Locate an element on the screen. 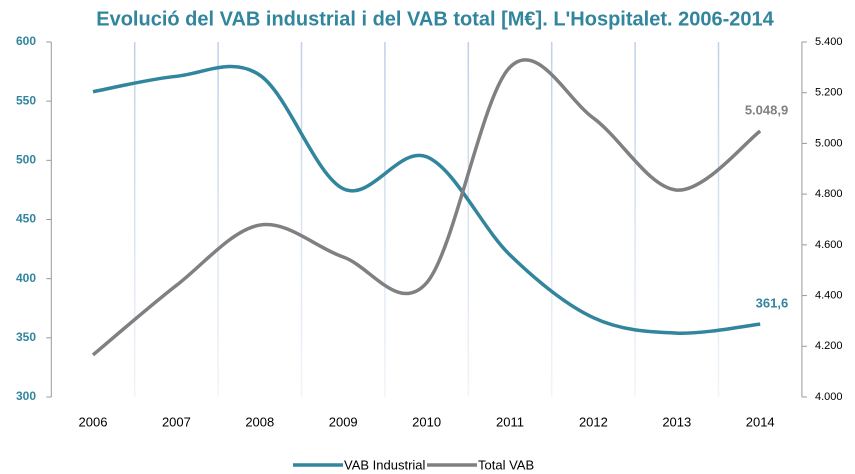 This screenshot has width=855, height=474. y2-tick-label: 4.400 is located at coordinates (829, 295).